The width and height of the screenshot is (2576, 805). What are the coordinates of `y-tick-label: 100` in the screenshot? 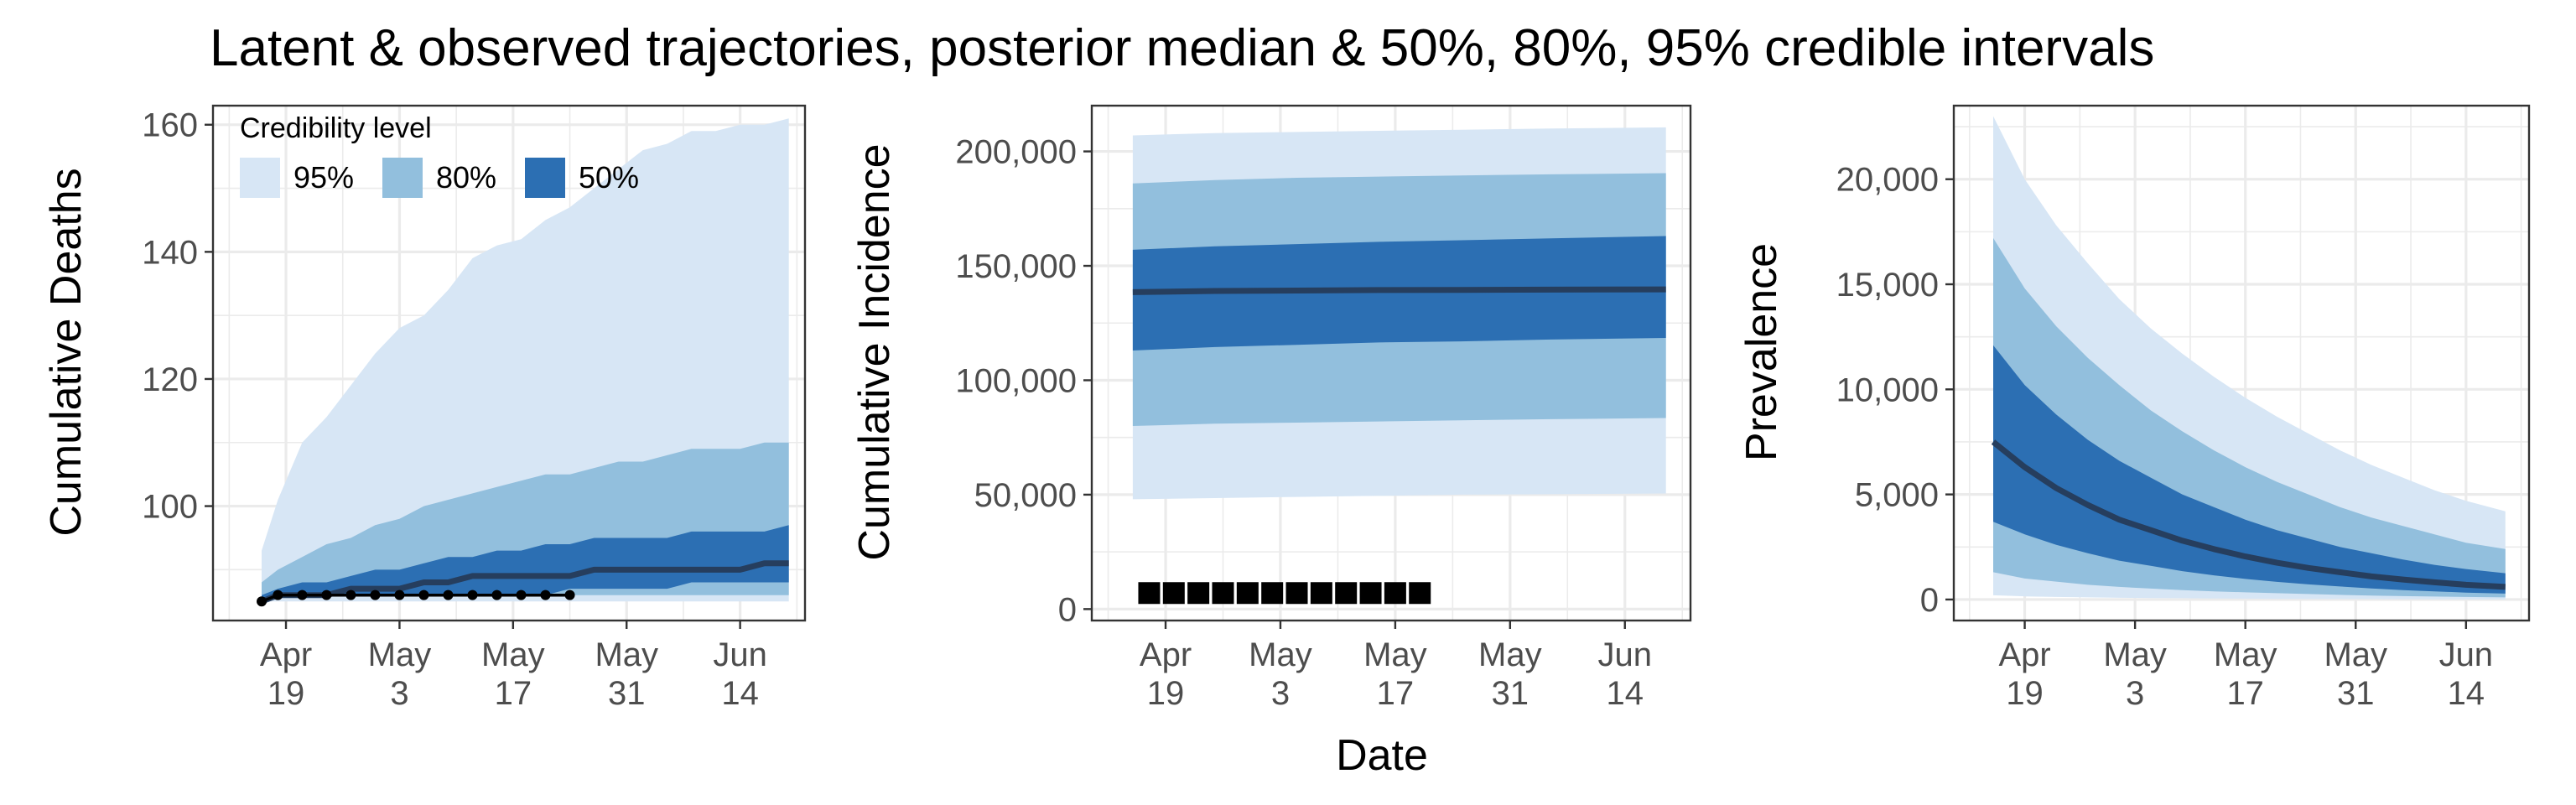 It's located at (170, 507).